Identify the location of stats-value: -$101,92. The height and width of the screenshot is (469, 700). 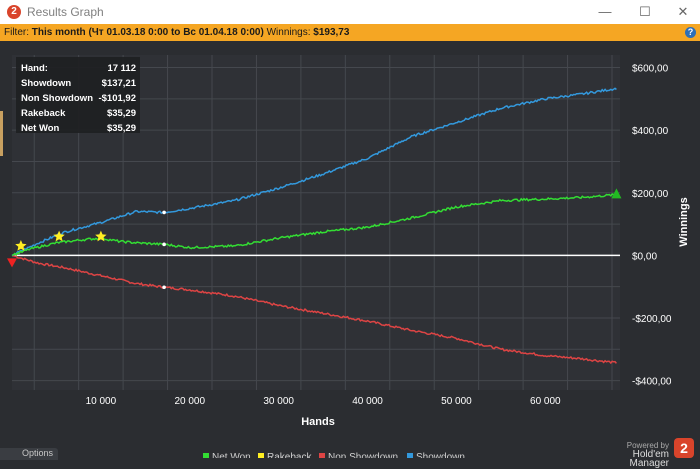
(117, 98).